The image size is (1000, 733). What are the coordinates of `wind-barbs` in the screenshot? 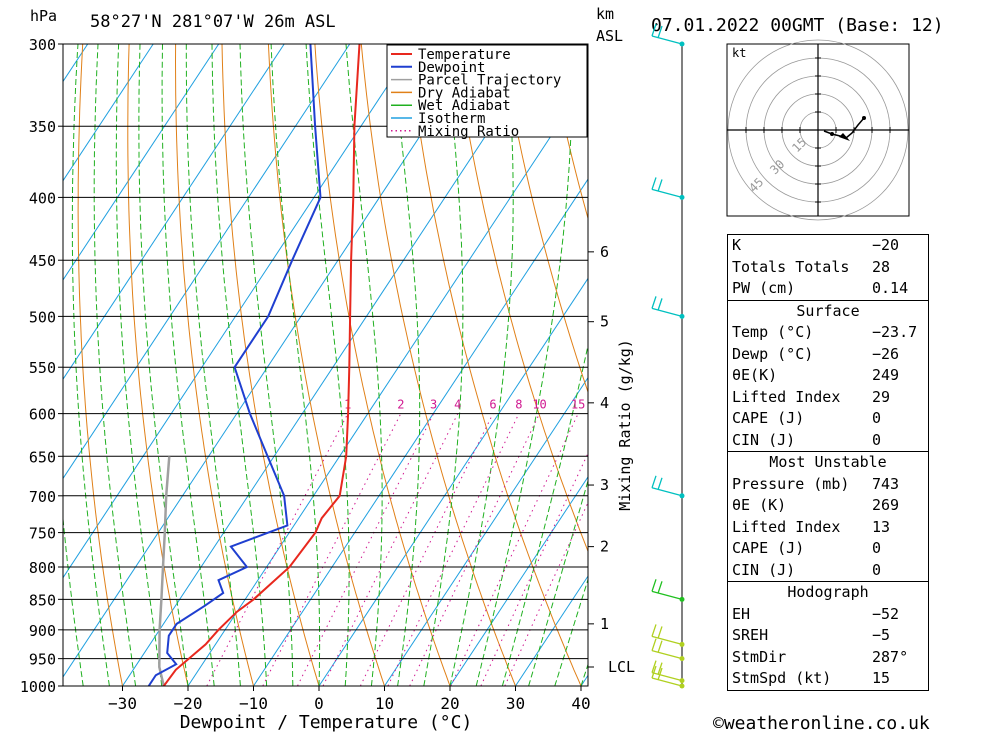 It's located at (668, 356).